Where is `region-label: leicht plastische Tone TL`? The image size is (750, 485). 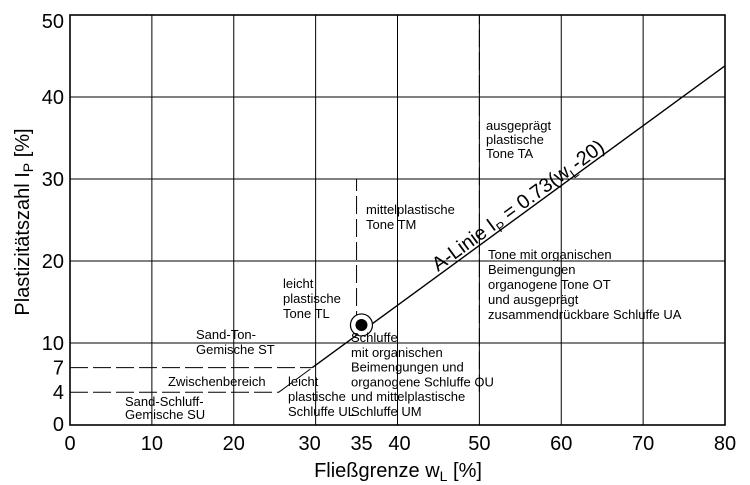 region-label: leicht plastische Tone TL is located at coordinates (312, 298).